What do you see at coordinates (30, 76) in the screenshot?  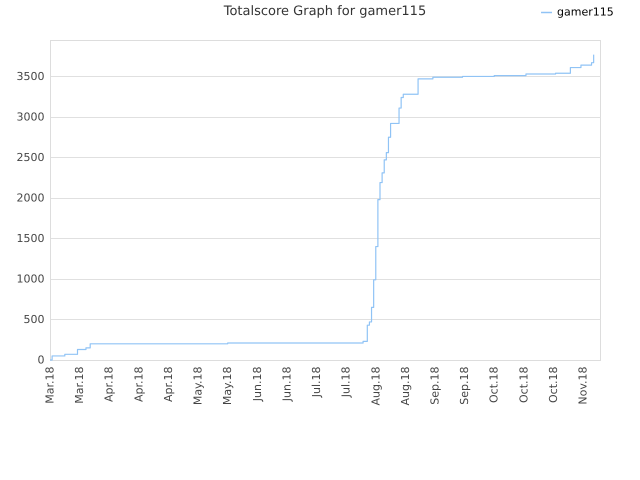 I see `y-tick-label: 3500` at bounding box center [30, 76].